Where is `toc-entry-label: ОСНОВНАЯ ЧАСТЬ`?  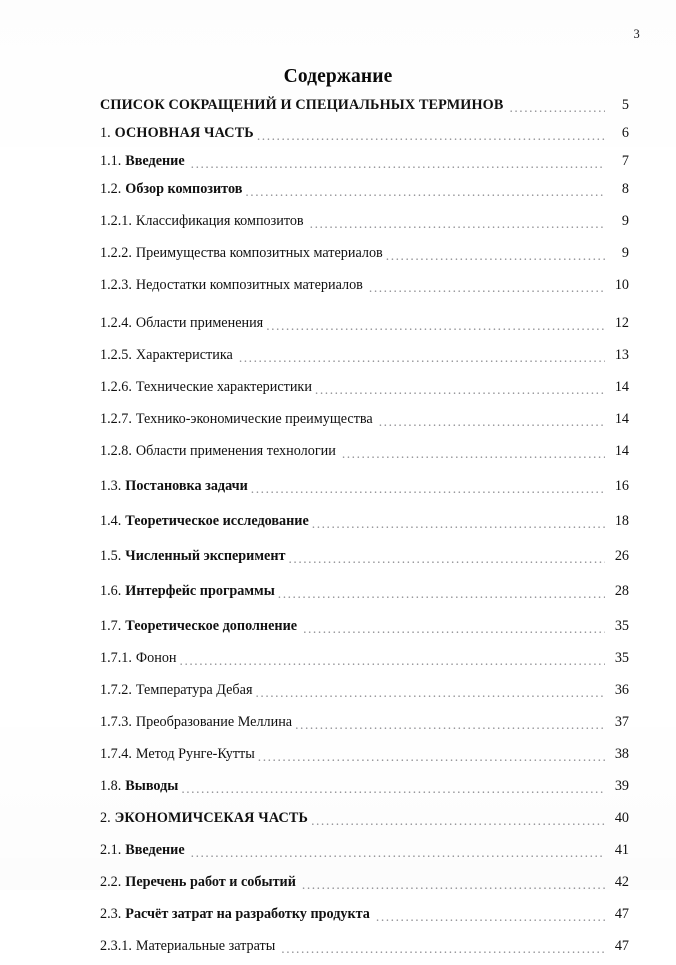 toc-entry-label: ОСНОВНАЯ ЧАСТЬ is located at coordinates (184, 133).